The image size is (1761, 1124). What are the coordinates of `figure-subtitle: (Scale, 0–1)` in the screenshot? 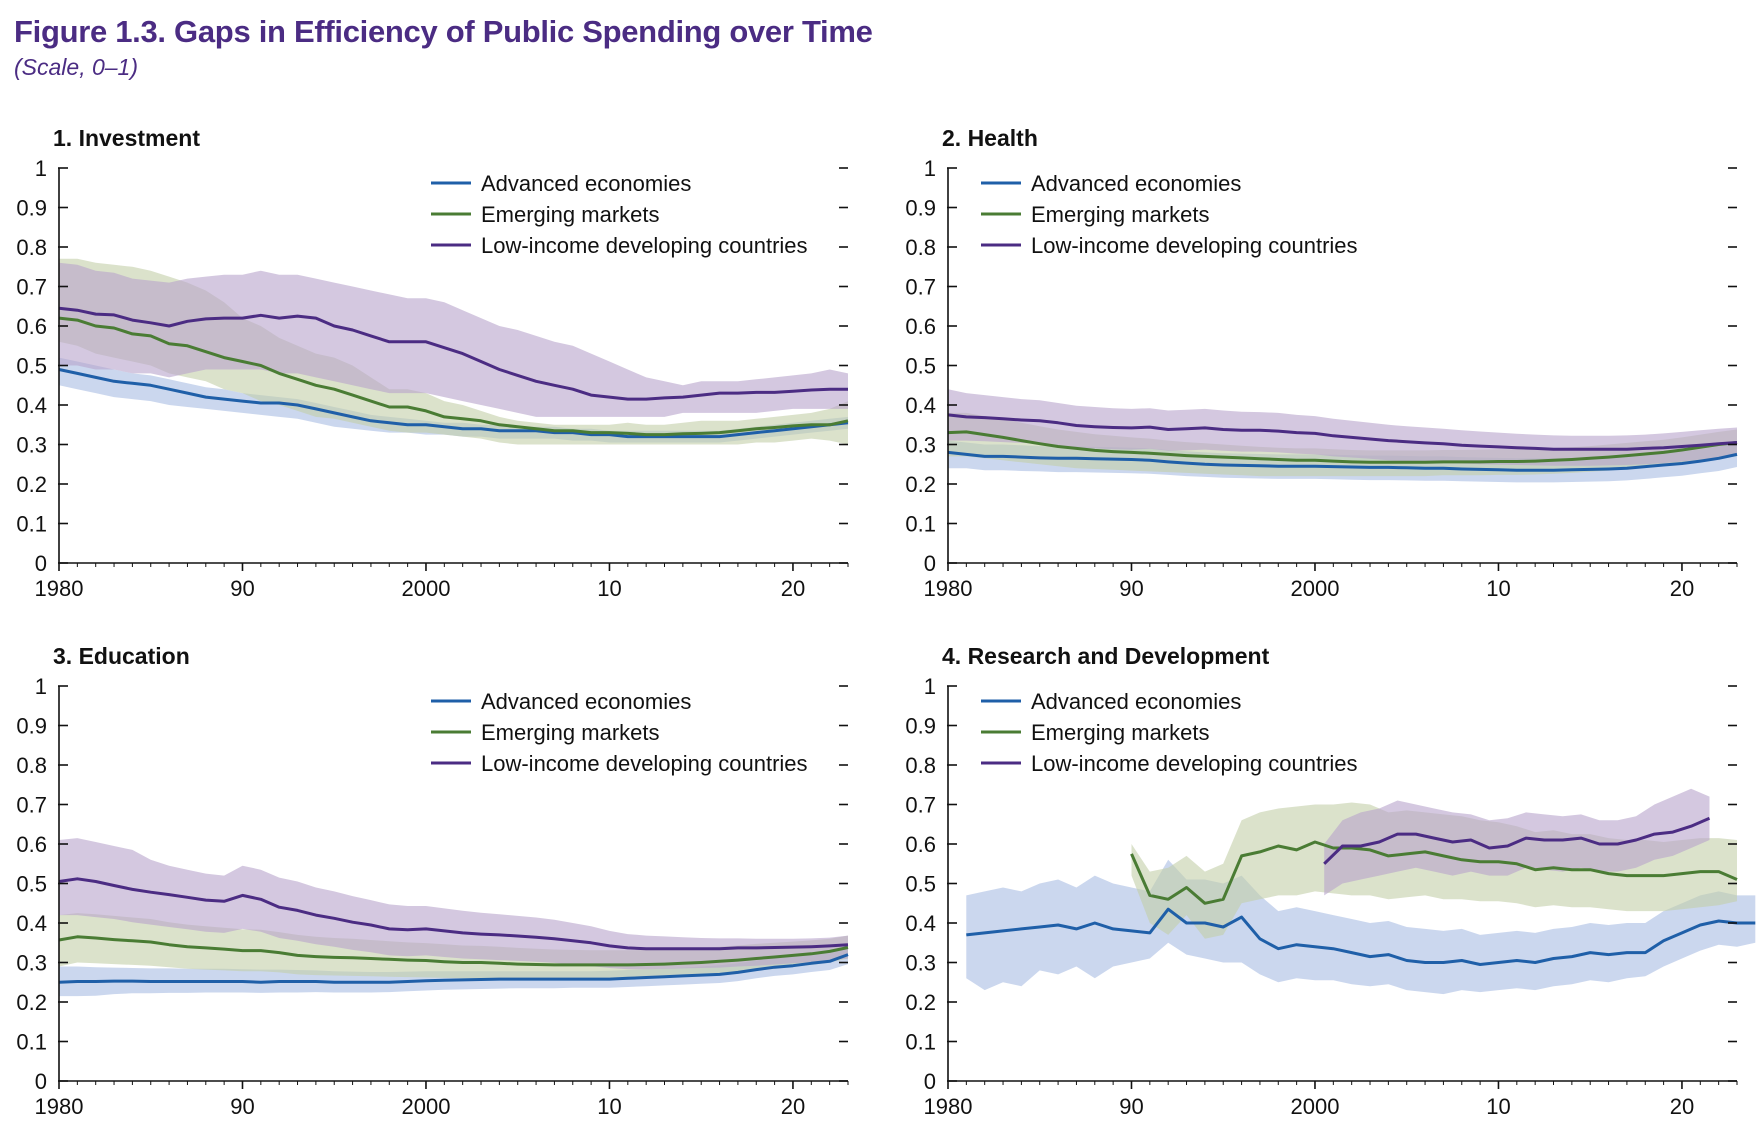 It's located at (76, 67).